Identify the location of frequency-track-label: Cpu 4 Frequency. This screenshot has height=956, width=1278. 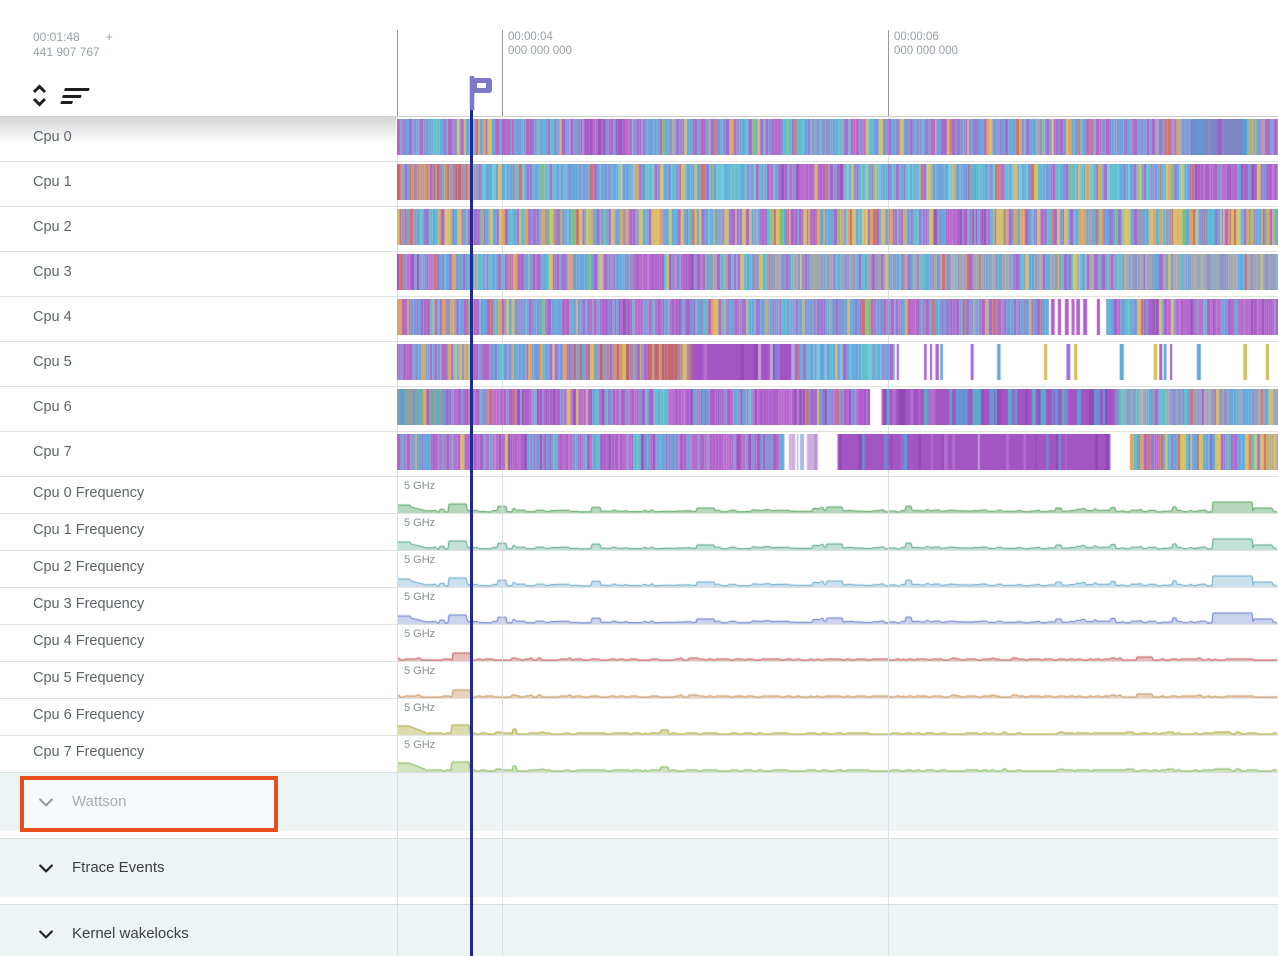
(89, 641).